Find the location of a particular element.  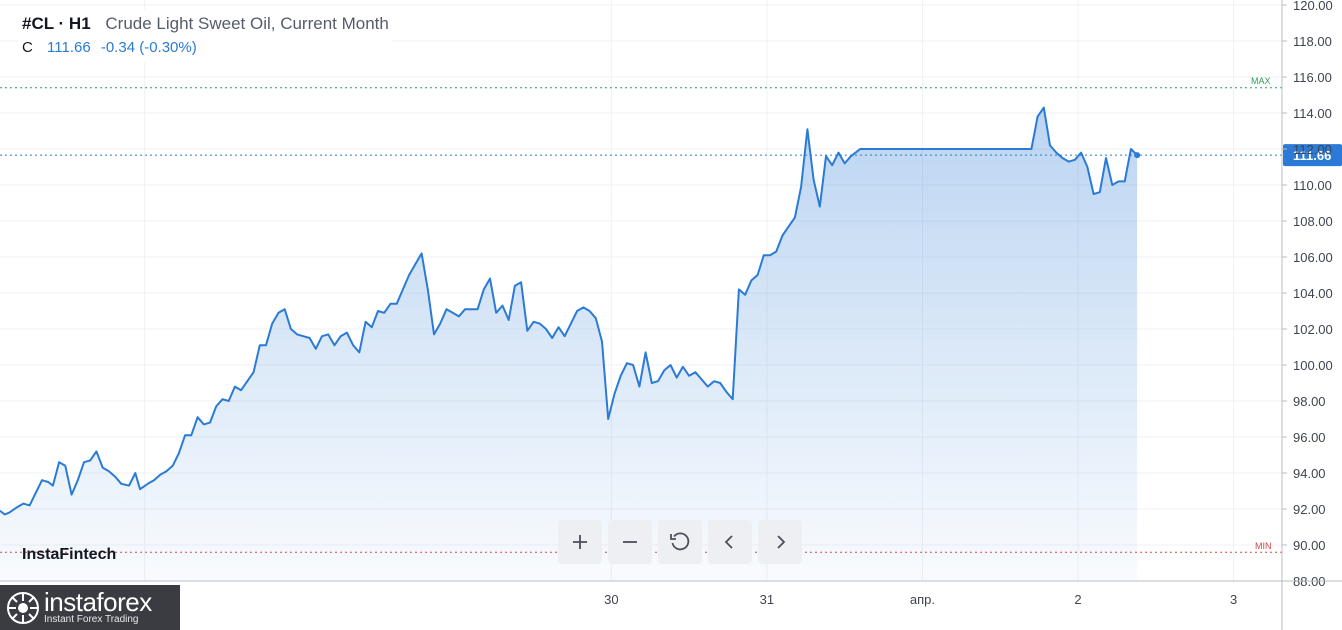

zoom-in-button is located at coordinates (580, 542).